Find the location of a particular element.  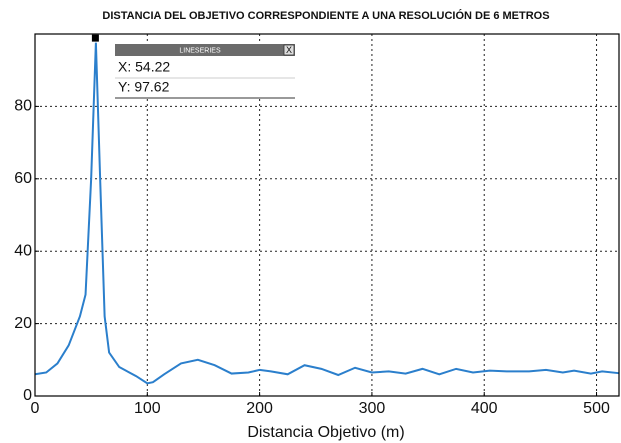

tooltip-title: LINESERIES is located at coordinates (200, 50).